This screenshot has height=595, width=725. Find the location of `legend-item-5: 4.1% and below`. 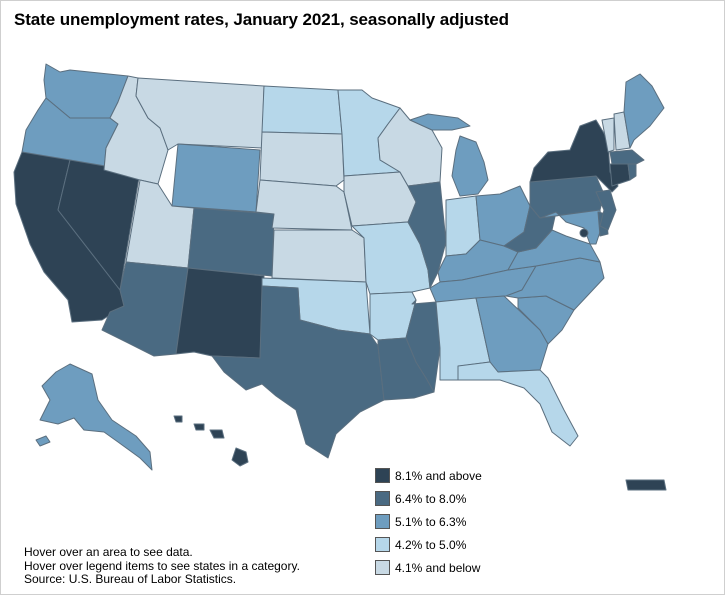

legend-item-5: 4.1% and below is located at coordinates (428, 567).